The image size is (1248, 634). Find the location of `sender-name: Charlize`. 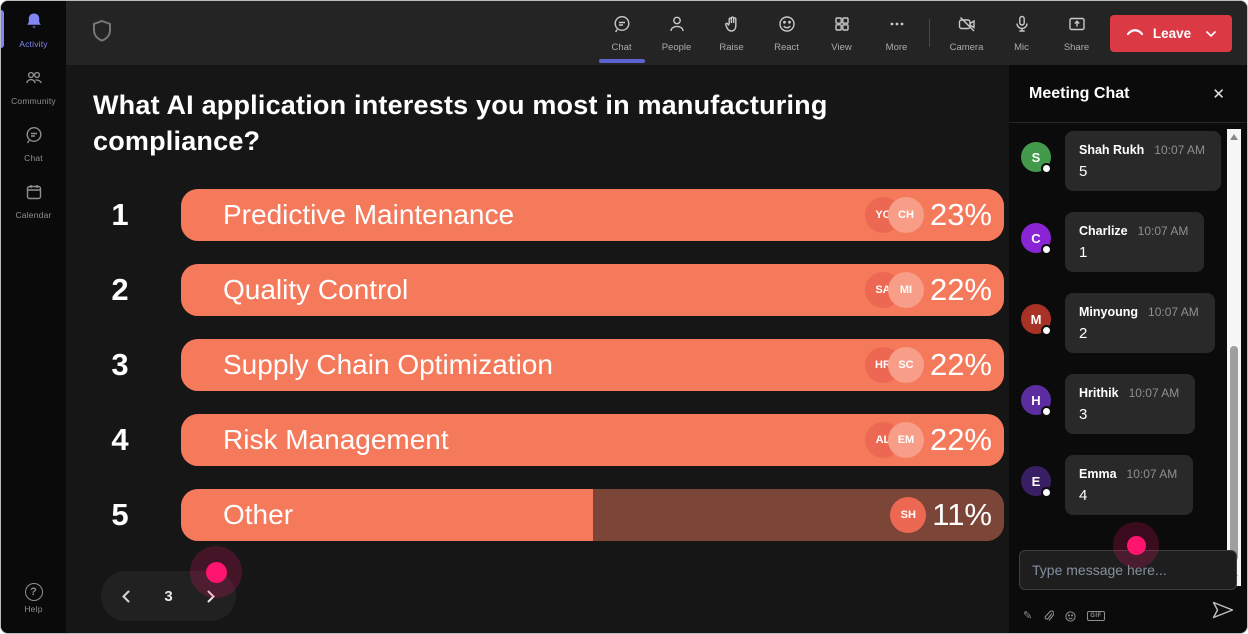

sender-name: Charlize is located at coordinates (1103, 231).